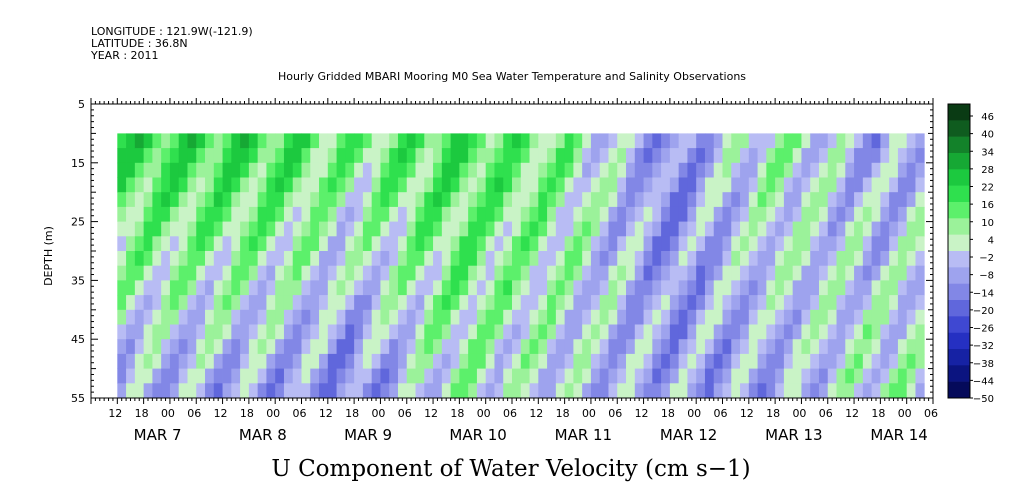  Describe the element at coordinates (987, 223) in the screenshot. I see `colorbar-label: 10` at that location.